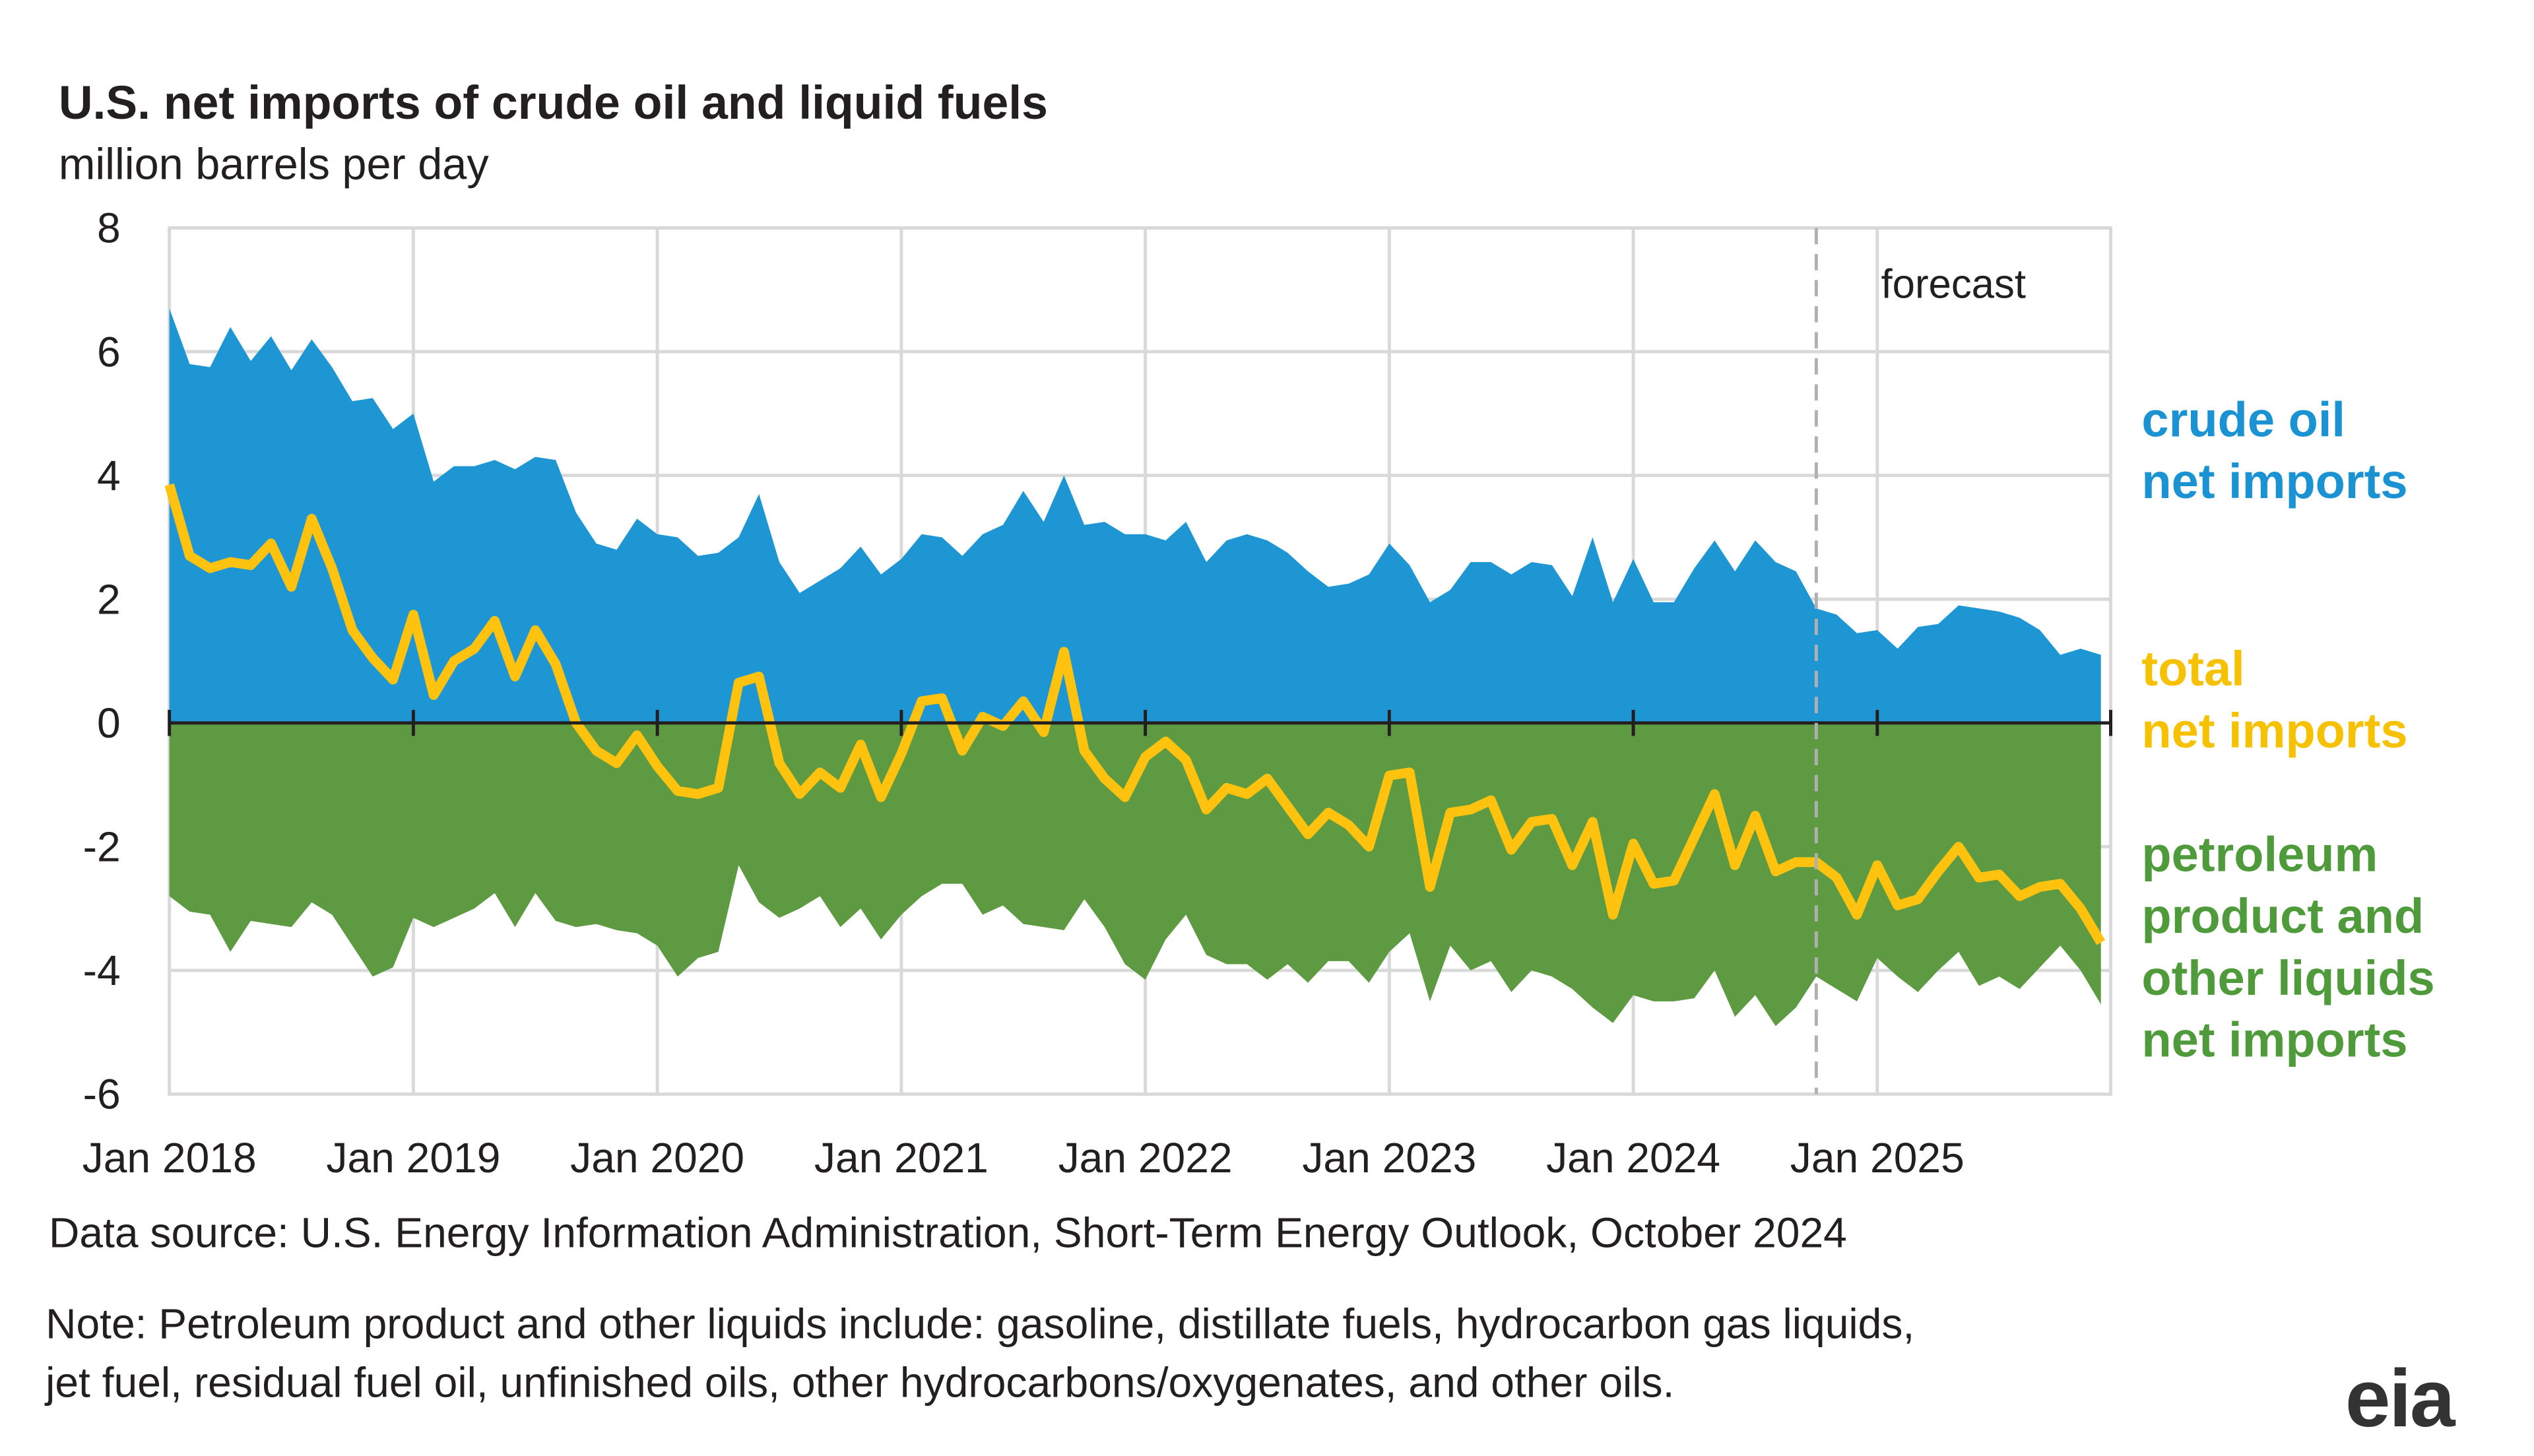  What do you see at coordinates (102, 970) in the screenshot?
I see `y-tick-label: -4` at bounding box center [102, 970].